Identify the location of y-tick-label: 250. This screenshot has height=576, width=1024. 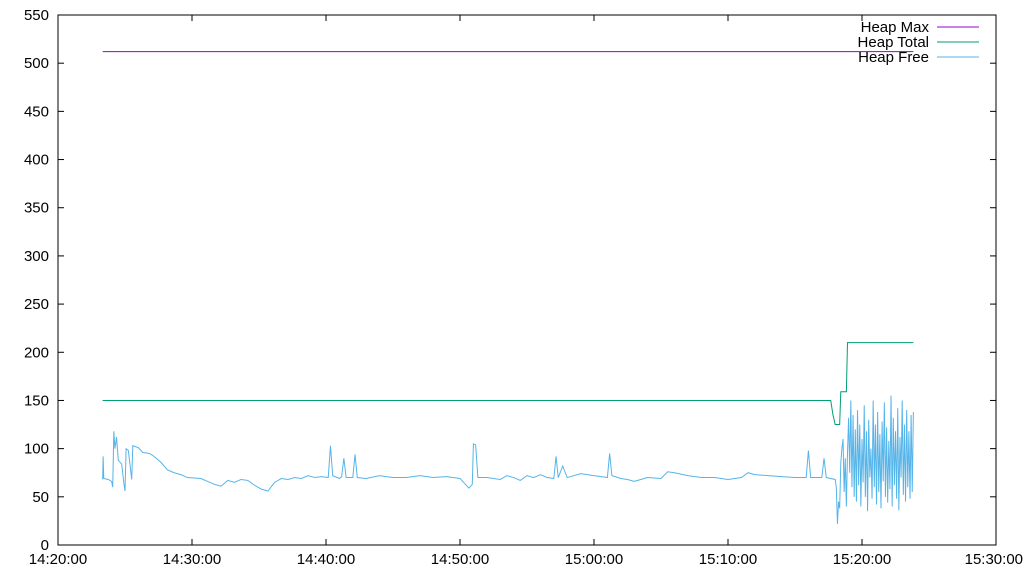
(36, 304).